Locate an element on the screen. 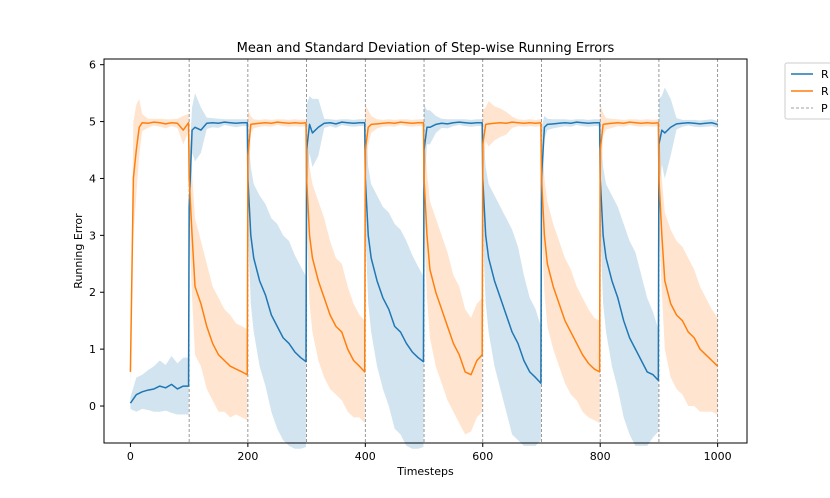 The image size is (830, 498). x-axis-ticks: 0 200 400 600 800 1000 is located at coordinates (429, 453).